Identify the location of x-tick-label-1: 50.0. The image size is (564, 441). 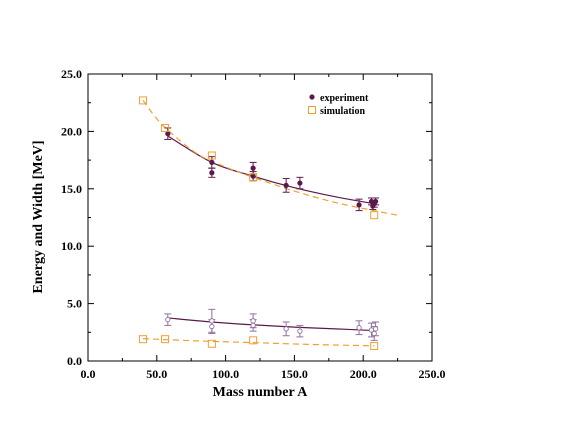
(156, 374).